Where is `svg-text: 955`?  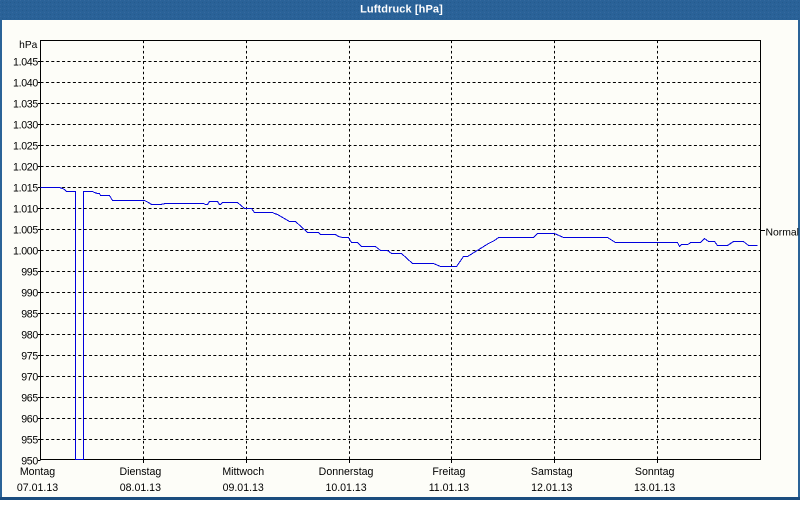 svg-text: 955 is located at coordinates (29, 441).